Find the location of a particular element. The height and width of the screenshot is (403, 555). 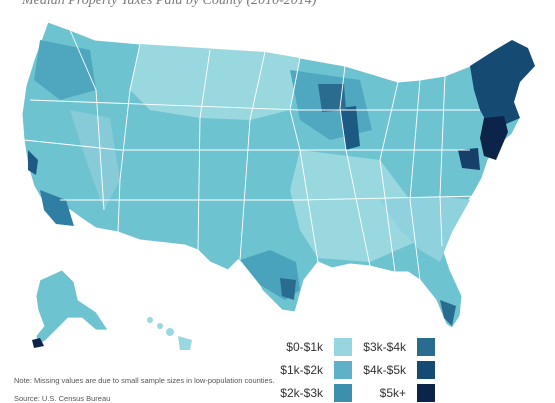

legend-label: $0-$1k is located at coordinates (304, 347).